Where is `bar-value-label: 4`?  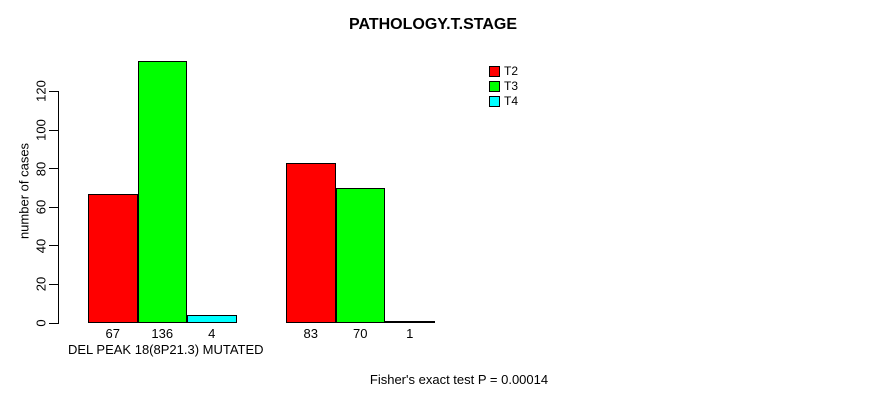
bar-value-label: 4 is located at coordinates (212, 333).